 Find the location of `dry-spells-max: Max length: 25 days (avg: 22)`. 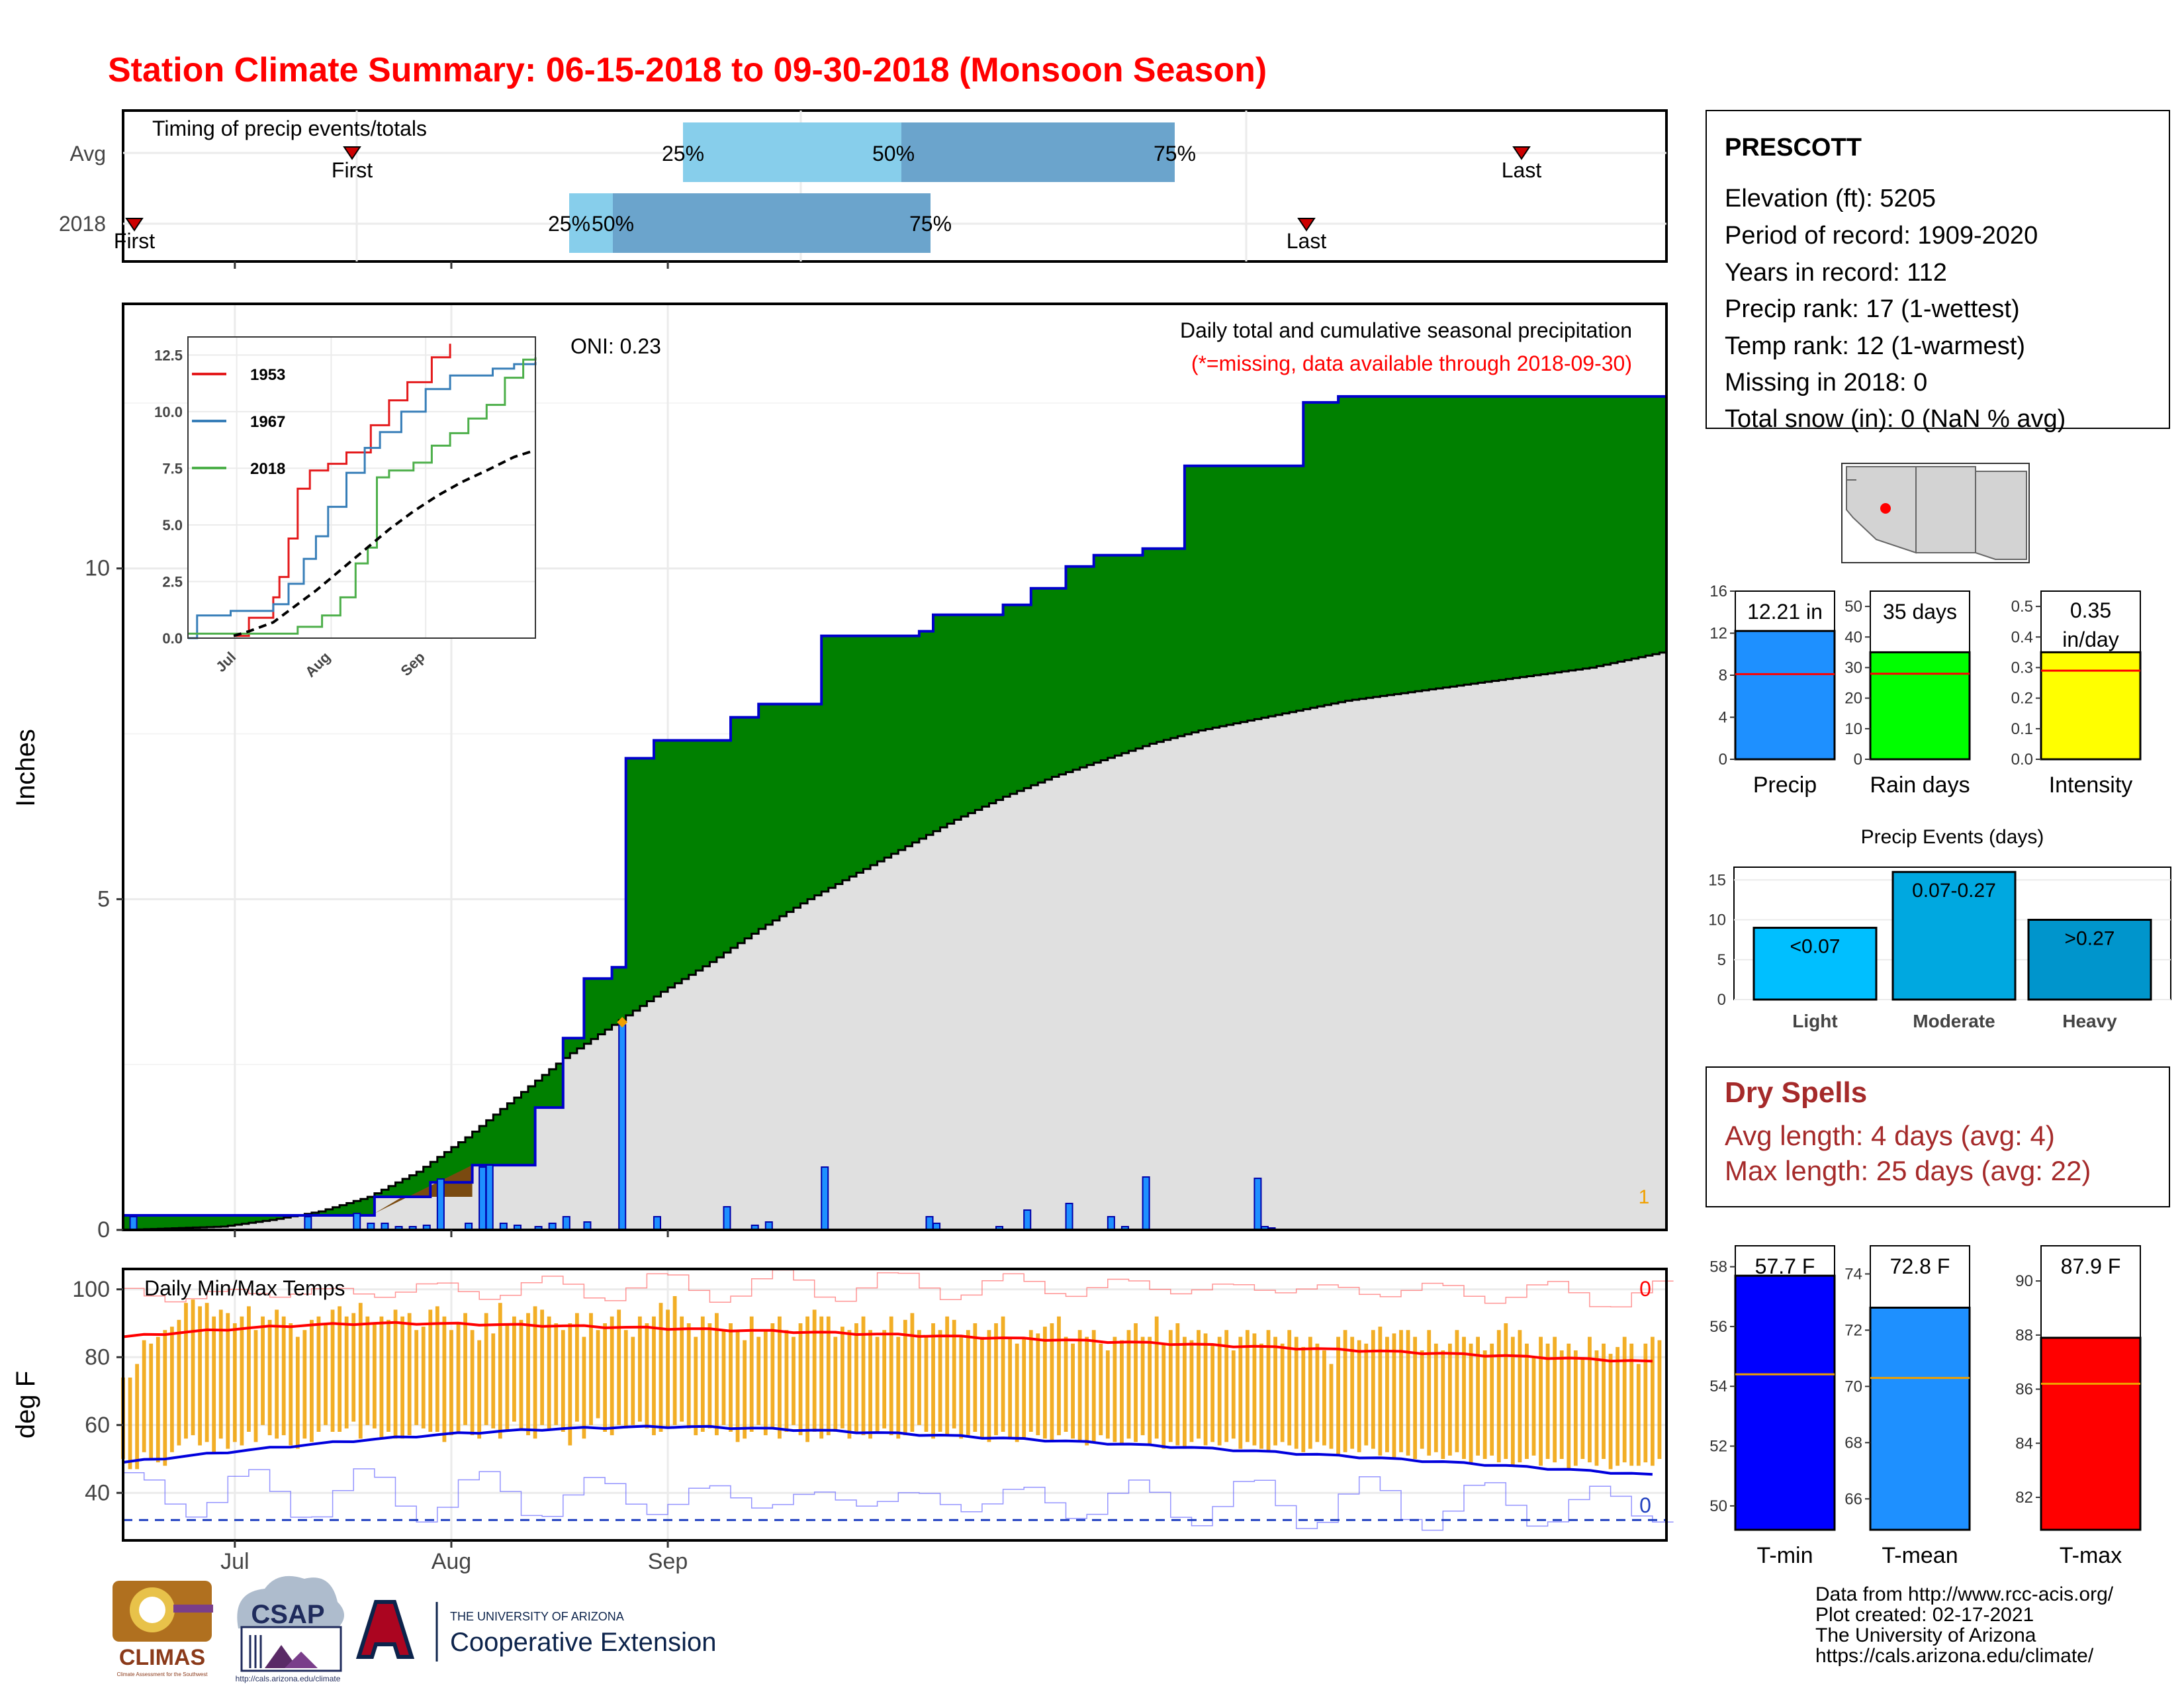

dry-spells-max: Max length: 25 days (avg: 22) is located at coordinates (1908, 1170).